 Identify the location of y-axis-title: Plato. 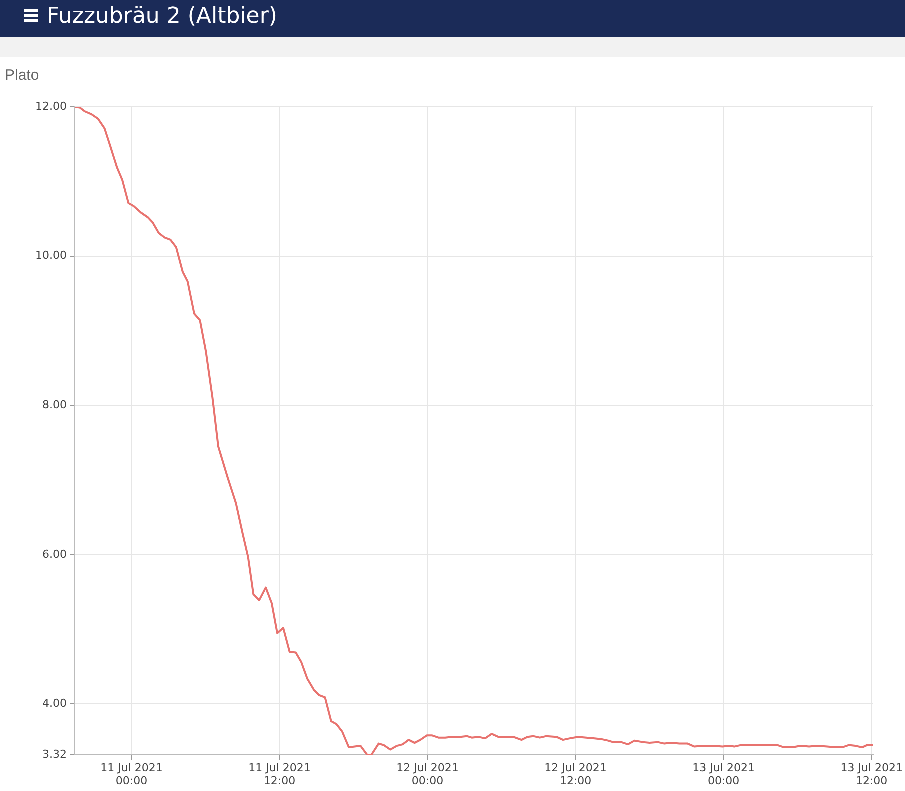
(22, 76).